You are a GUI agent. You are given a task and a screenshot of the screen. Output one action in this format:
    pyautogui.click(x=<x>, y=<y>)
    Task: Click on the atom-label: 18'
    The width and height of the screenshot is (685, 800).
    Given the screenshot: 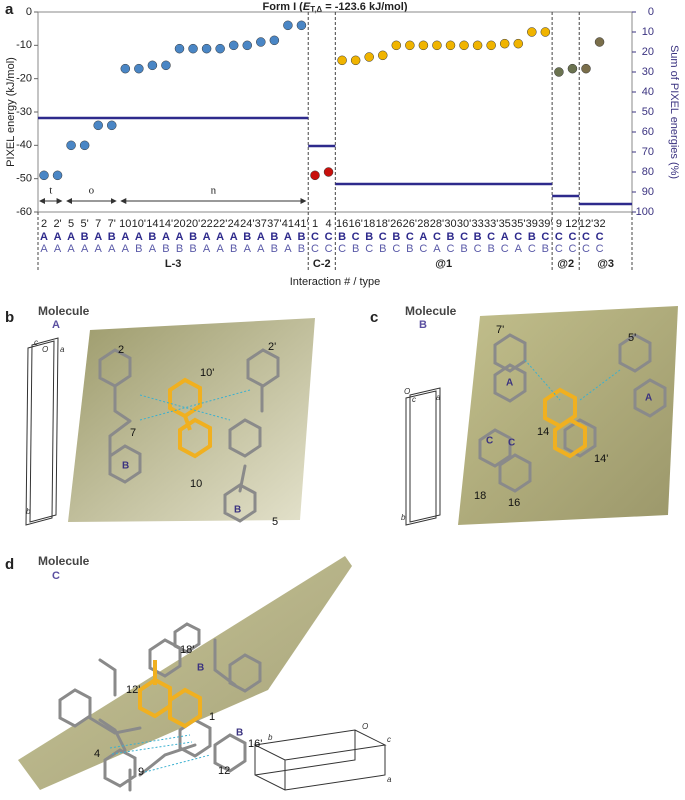 What is the action you would take?
    pyautogui.click(x=187, y=650)
    